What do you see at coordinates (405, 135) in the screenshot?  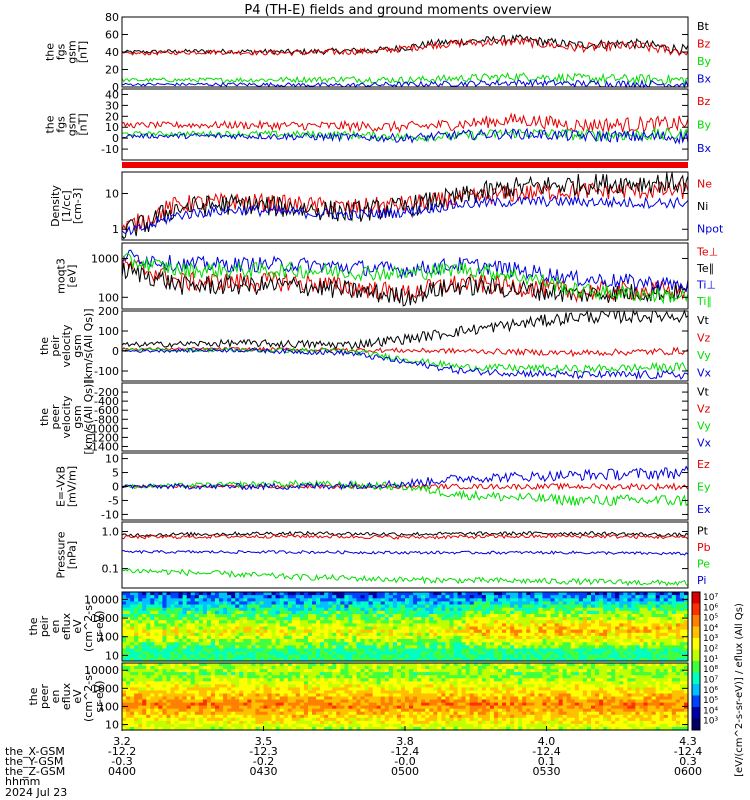 I see `series-p2-By` at bounding box center [405, 135].